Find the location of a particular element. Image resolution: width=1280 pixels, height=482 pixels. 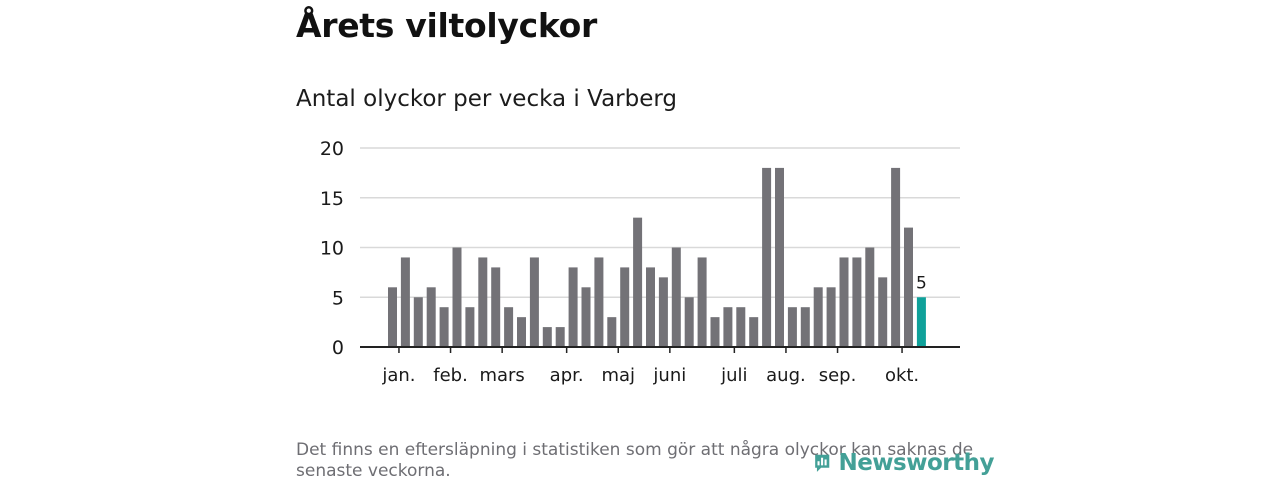

chart-subtitle: Antal olyckor per vecka i Varberg is located at coordinates (487, 99).